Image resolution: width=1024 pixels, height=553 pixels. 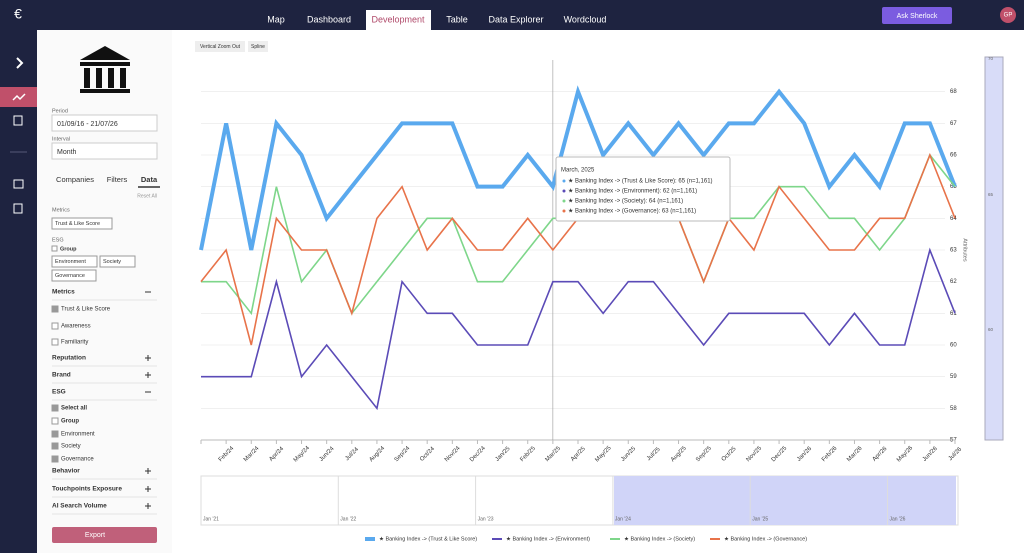 What do you see at coordinates (991, 58) in the screenshot?
I see `nav-scale-label: 70` at bounding box center [991, 58].